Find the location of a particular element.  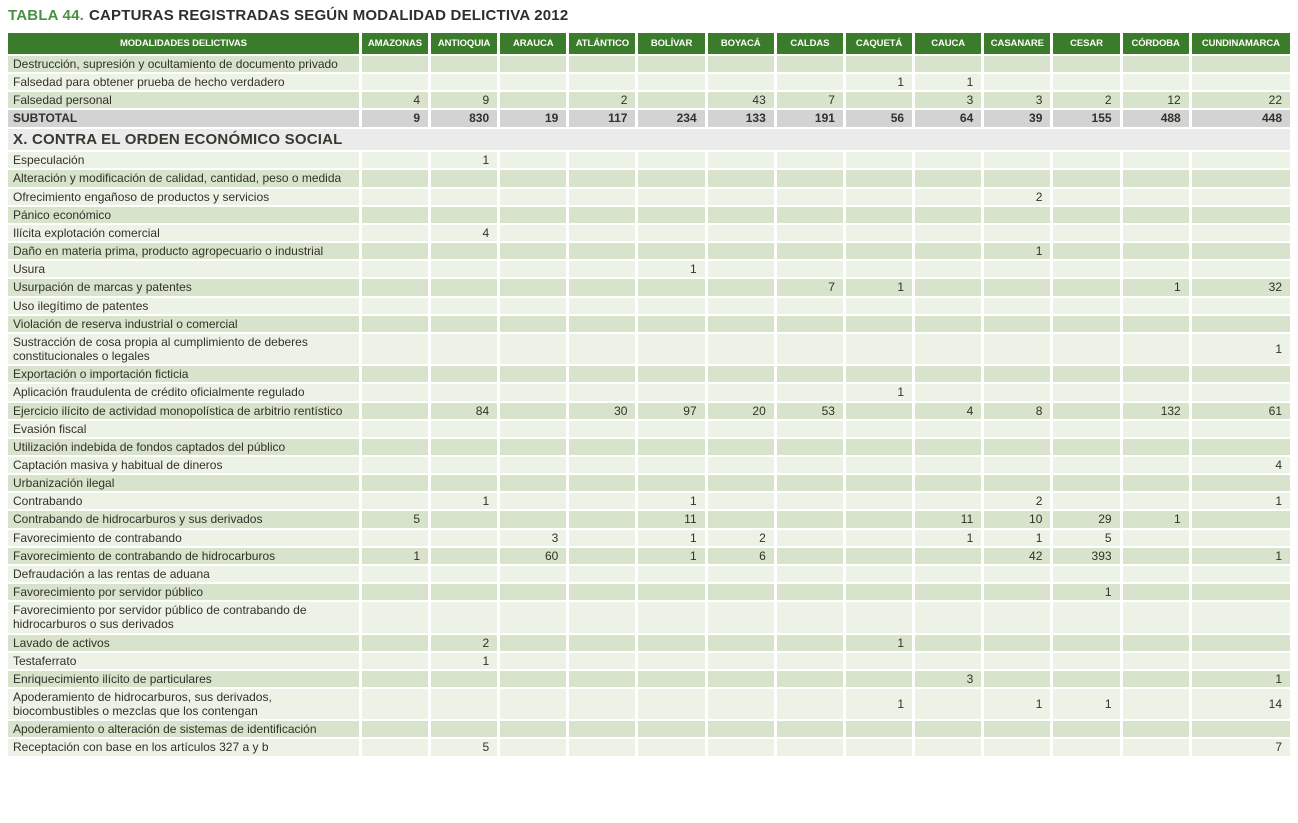

value-cell: 9 is located at coordinates (464, 100).